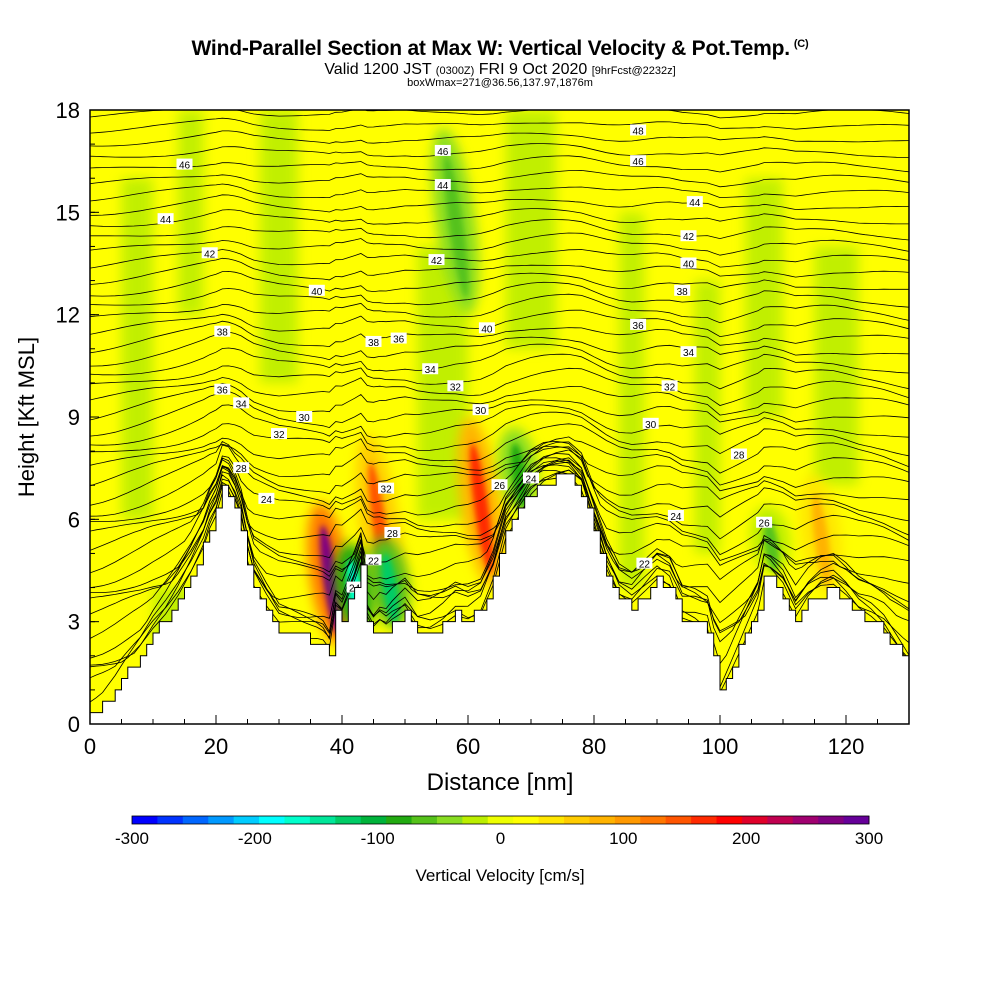  I want to click on theta-label: 28, so click(241, 468).